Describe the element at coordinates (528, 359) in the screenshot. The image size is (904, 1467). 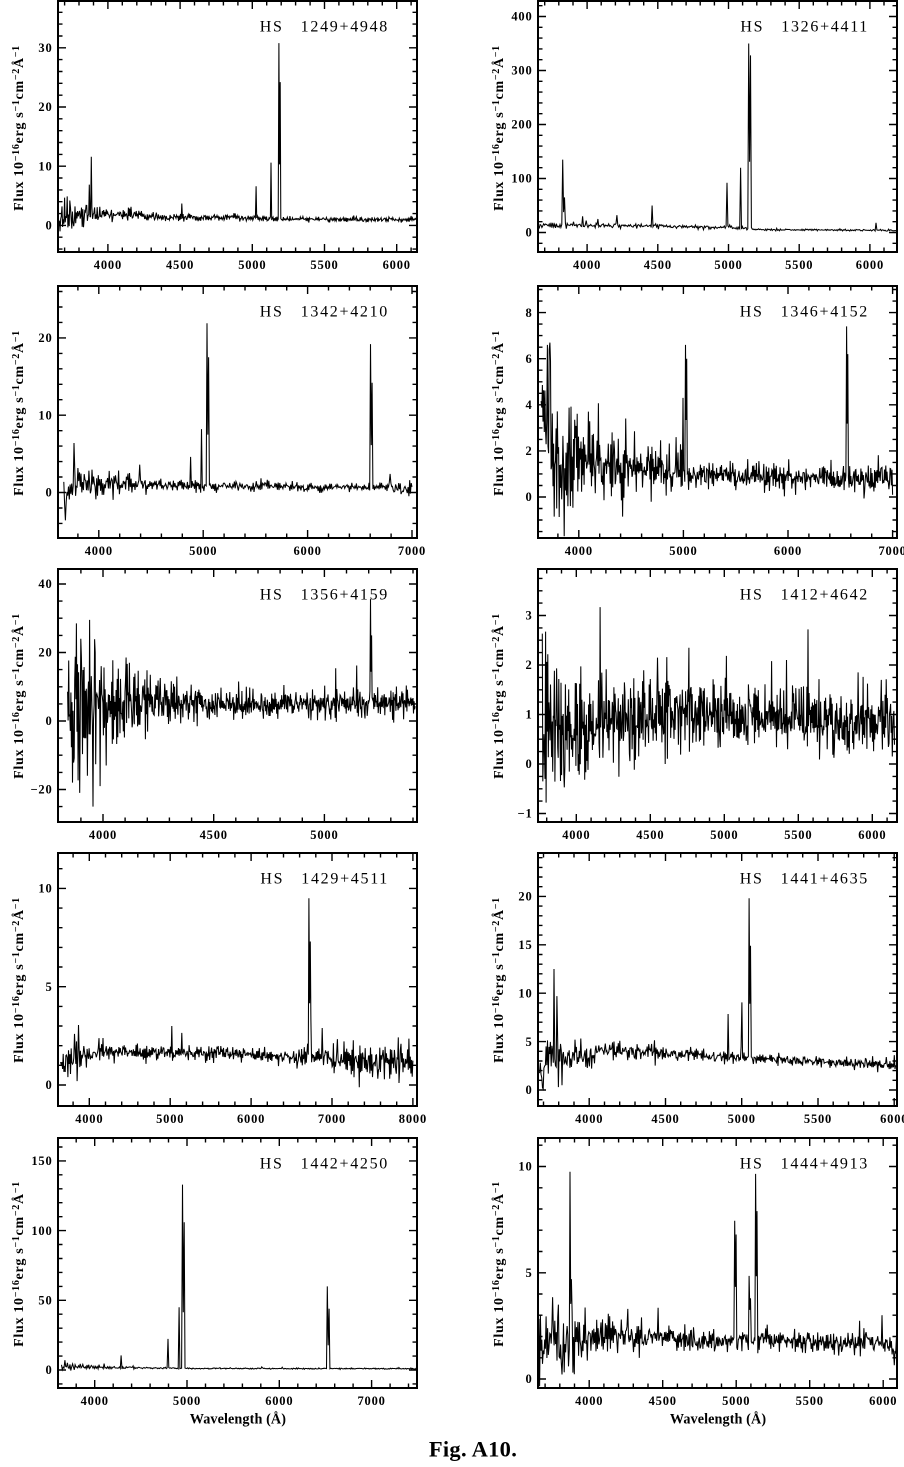
I see `svg-text: 6` at that location.